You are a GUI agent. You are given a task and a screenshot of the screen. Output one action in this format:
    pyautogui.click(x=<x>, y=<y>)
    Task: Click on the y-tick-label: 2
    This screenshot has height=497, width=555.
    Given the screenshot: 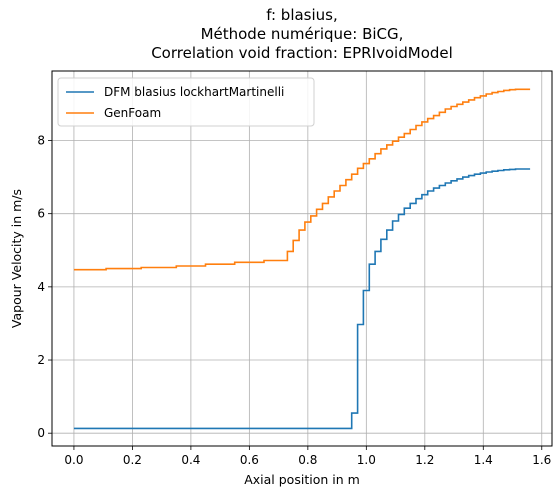 What is the action you would take?
    pyautogui.click(x=41, y=360)
    